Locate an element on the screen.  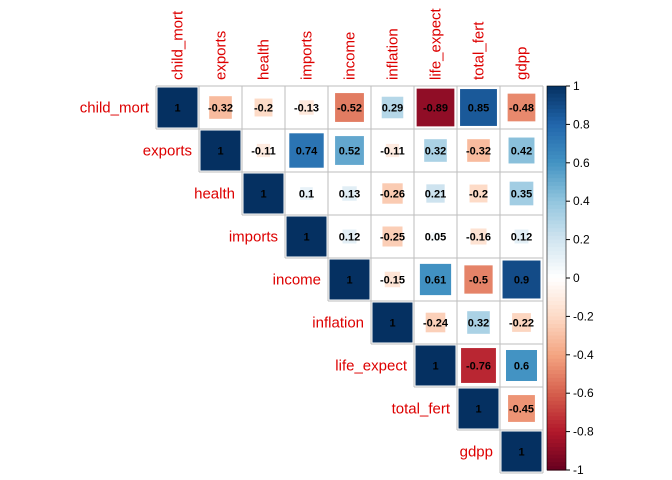
correlation-square-health-inflation is located at coordinates (392, 193).